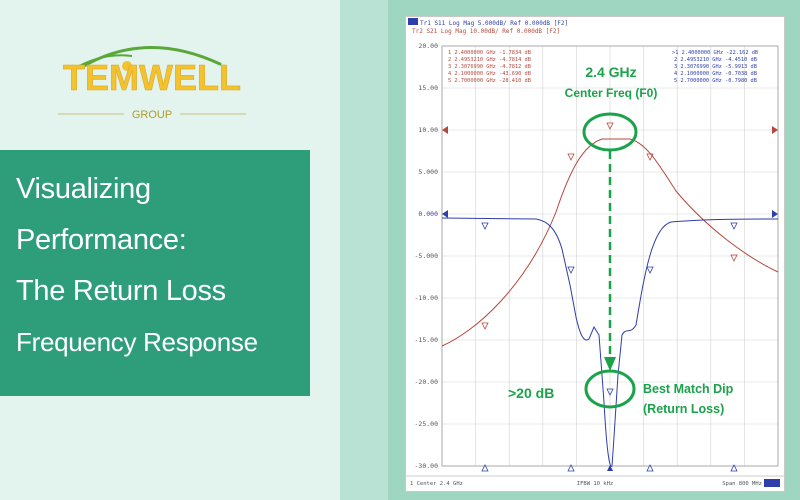 Image resolution: width=800 pixels, height=500 pixels. Describe the element at coordinates (427, 424) in the screenshot. I see `y-tick-label: -25.00` at that location.